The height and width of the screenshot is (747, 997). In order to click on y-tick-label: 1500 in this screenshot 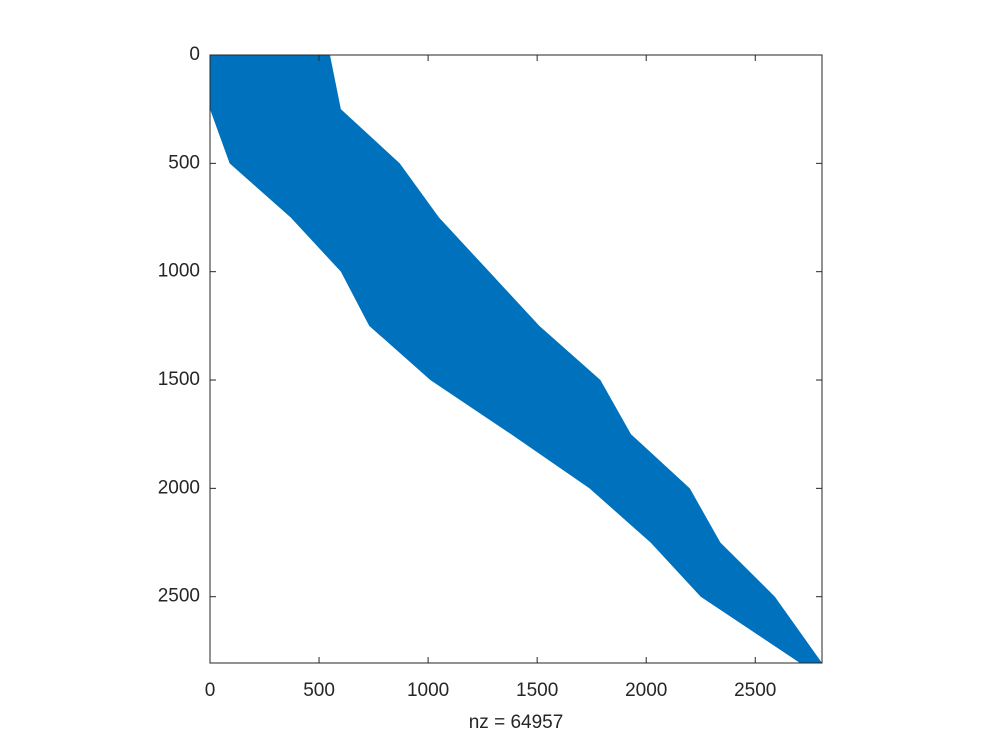, I will do `click(179, 379)`.